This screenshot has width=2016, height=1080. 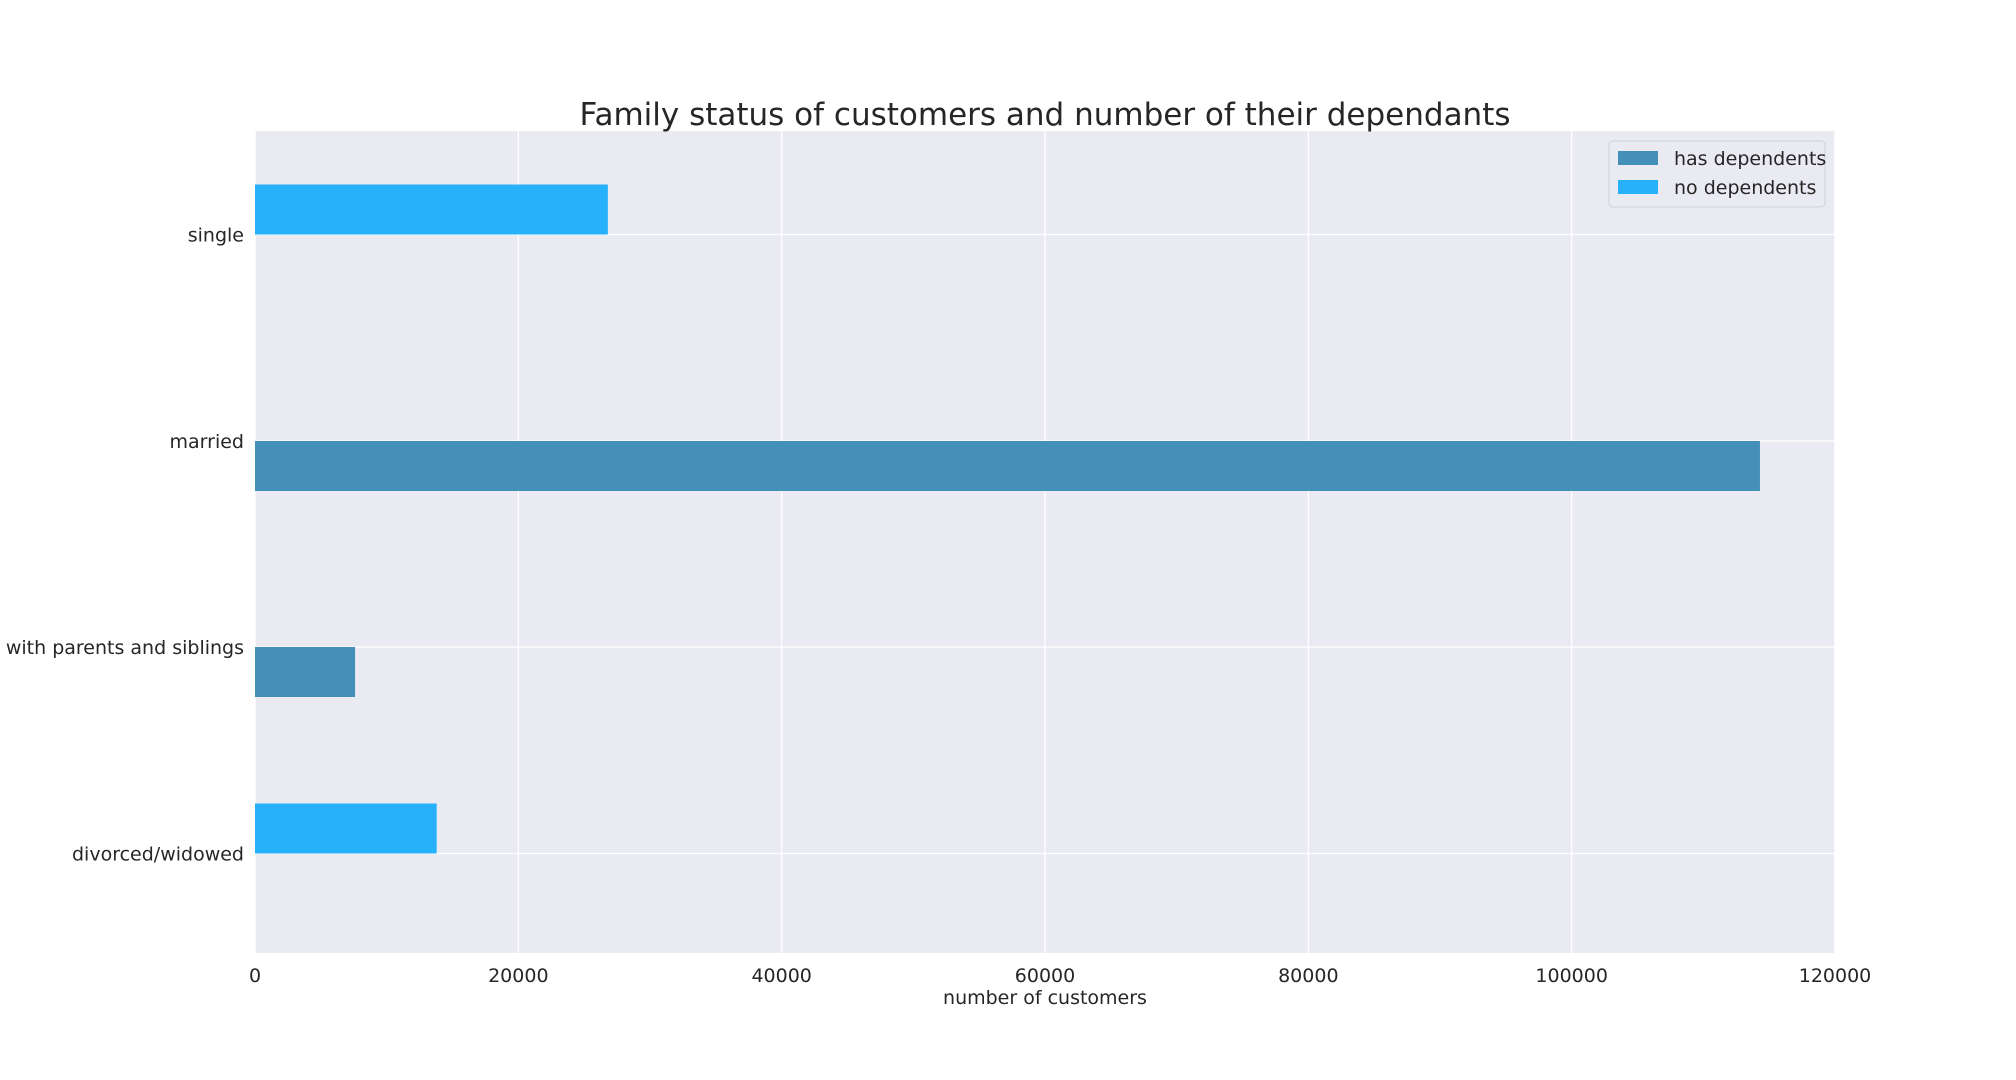 What do you see at coordinates (122, 648) in the screenshot?
I see `y-tick-label: living with parents and siblings` at bounding box center [122, 648].